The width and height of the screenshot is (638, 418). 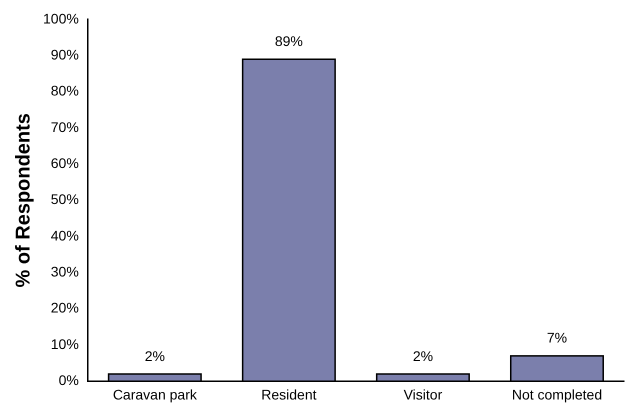 What do you see at coordinates (288, 41) in the screenshot?
I see `data-label: 89%` at bounding box center [288, 41].